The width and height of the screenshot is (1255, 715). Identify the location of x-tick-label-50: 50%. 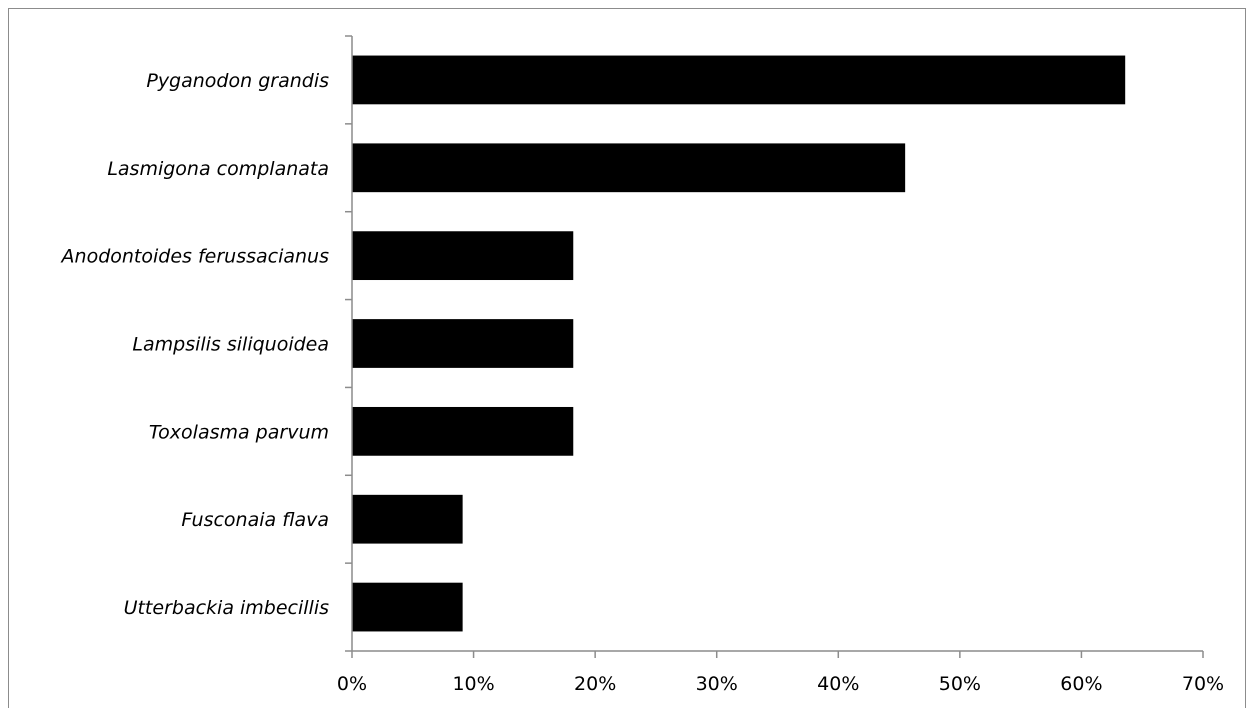
(960, 684).